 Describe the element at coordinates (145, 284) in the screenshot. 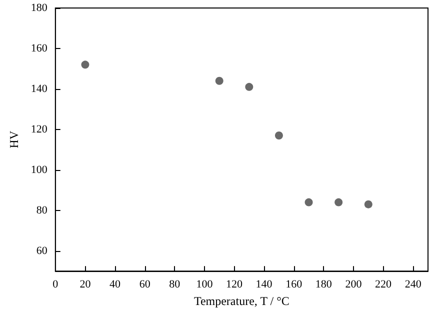

I see `x-tick-label: 60` at that location.